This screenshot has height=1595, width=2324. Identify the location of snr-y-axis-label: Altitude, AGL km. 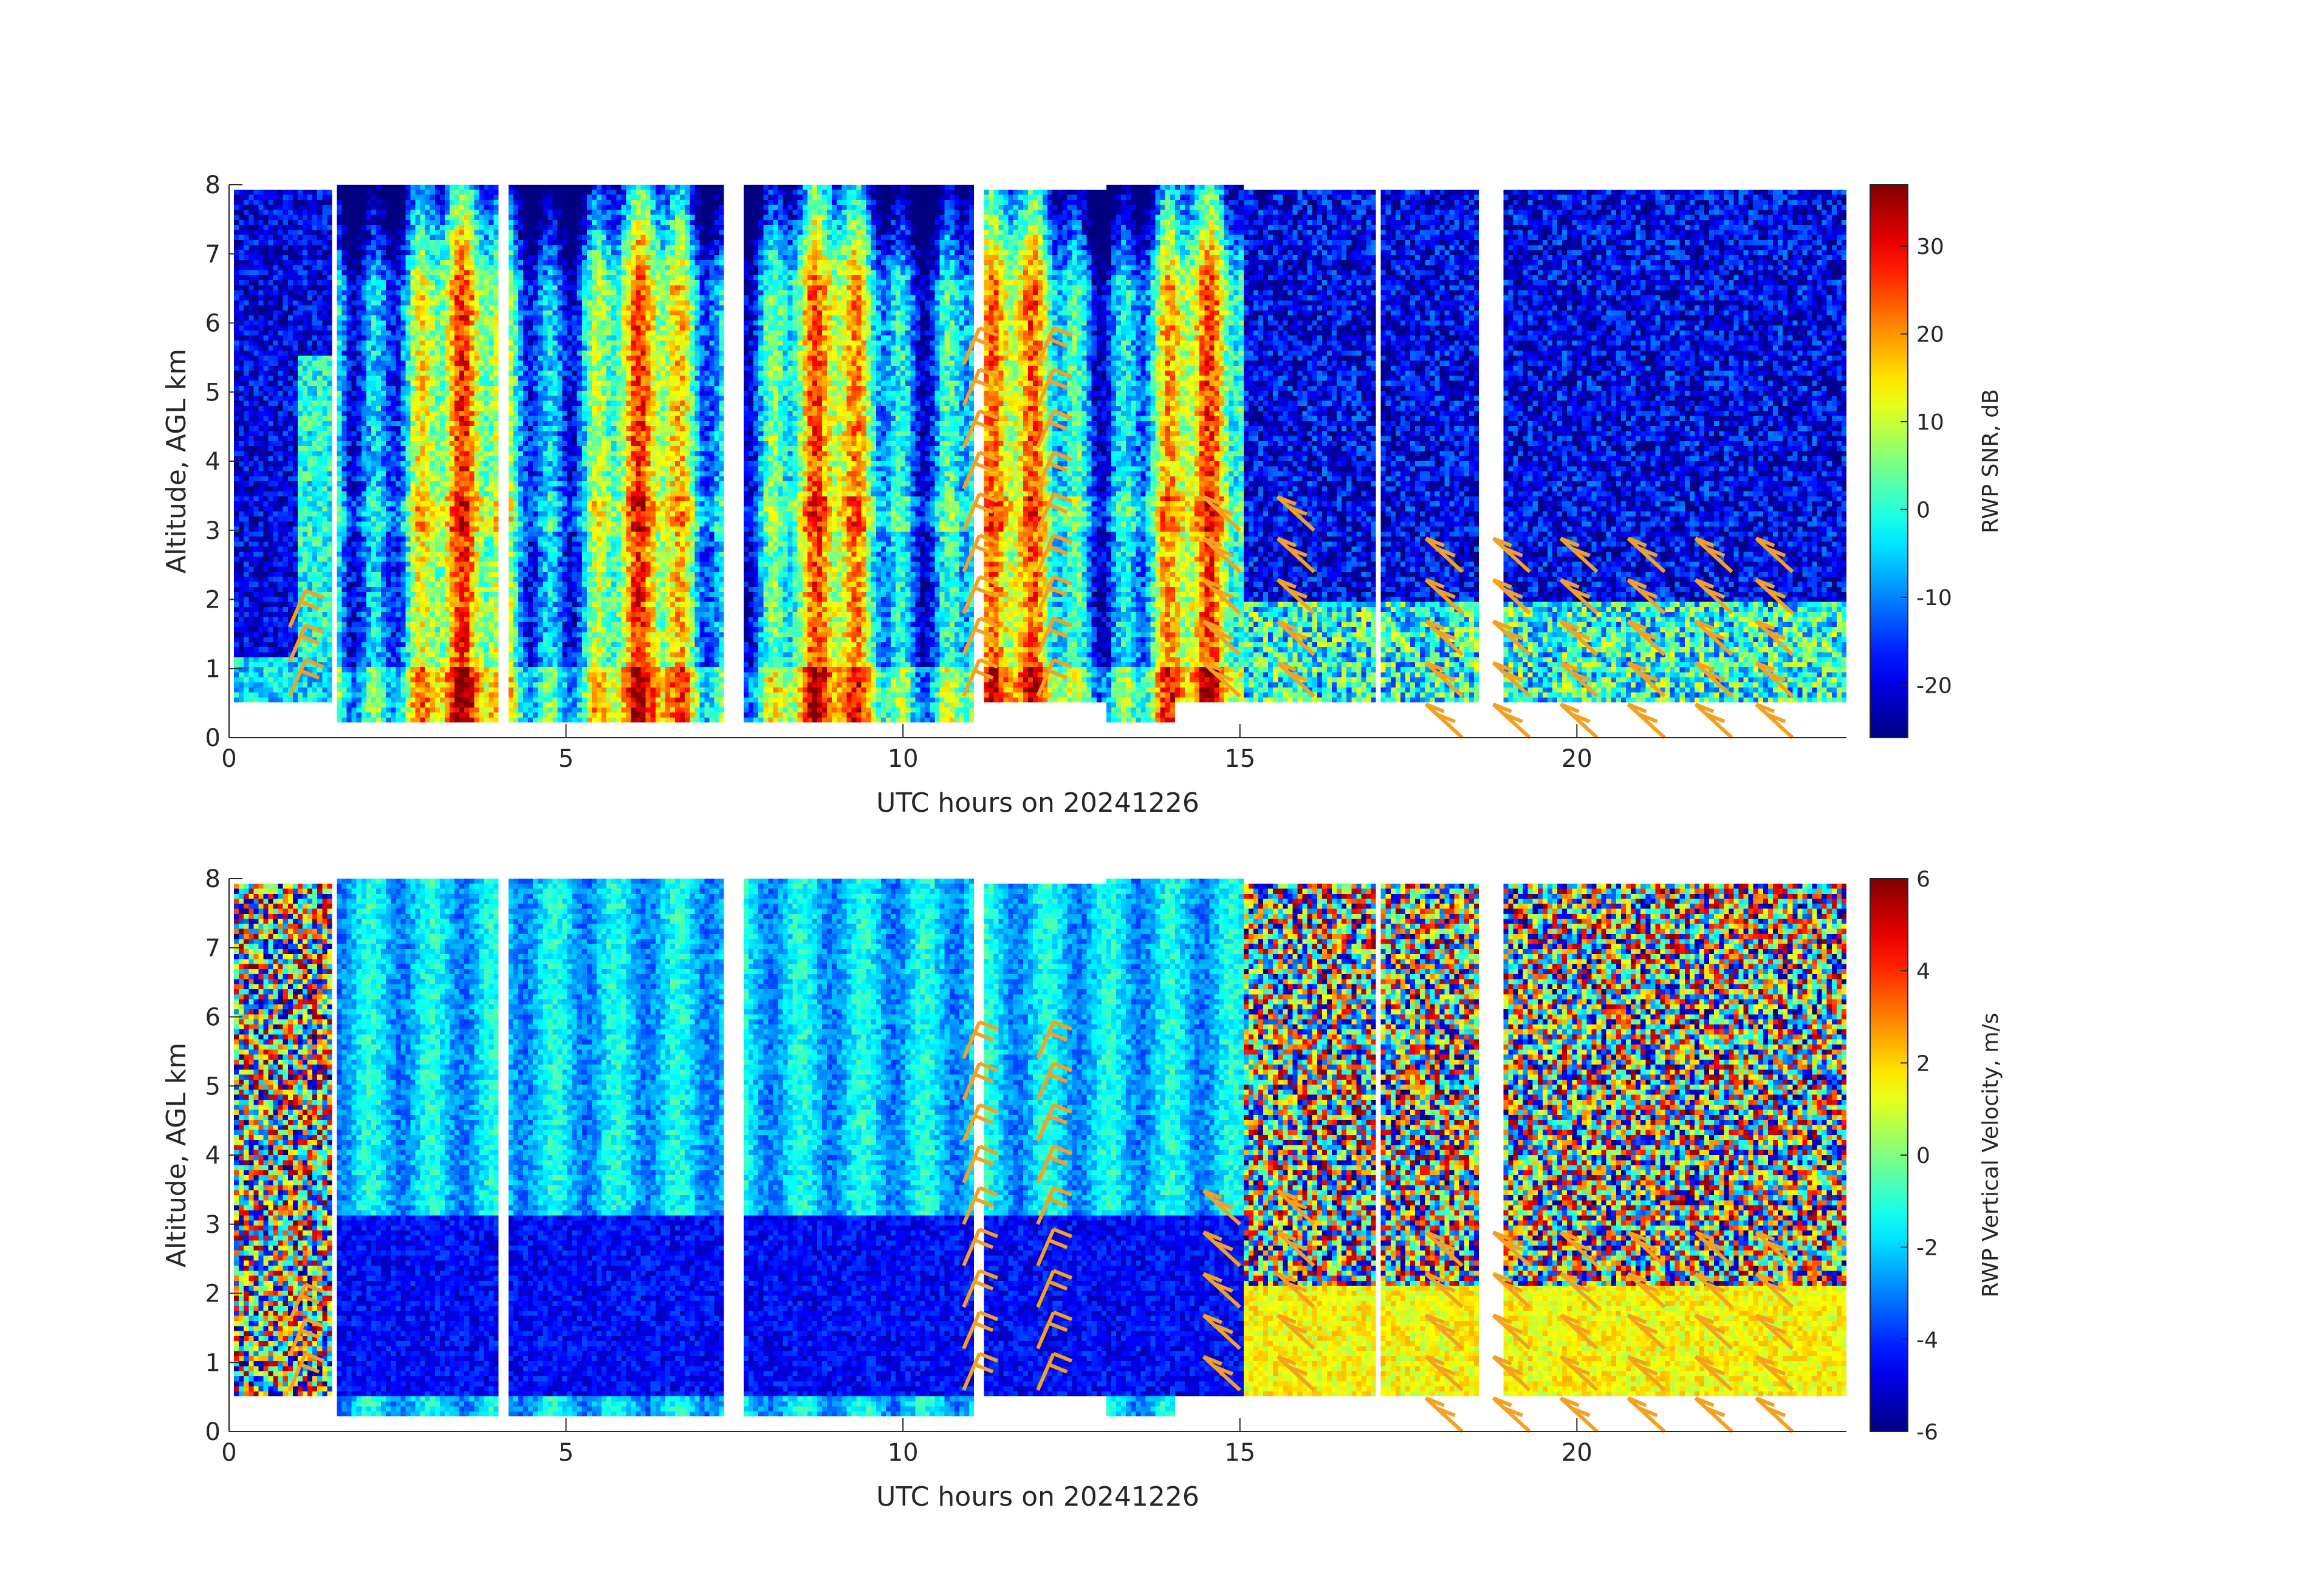
(177, 461).